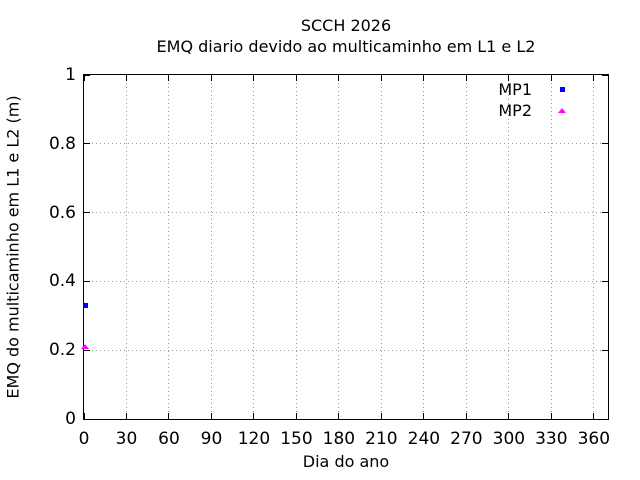 Image resolution: width=640 pixels, height=480 pixels. I want to click on x-tick-label: 180, so click(339, 439).